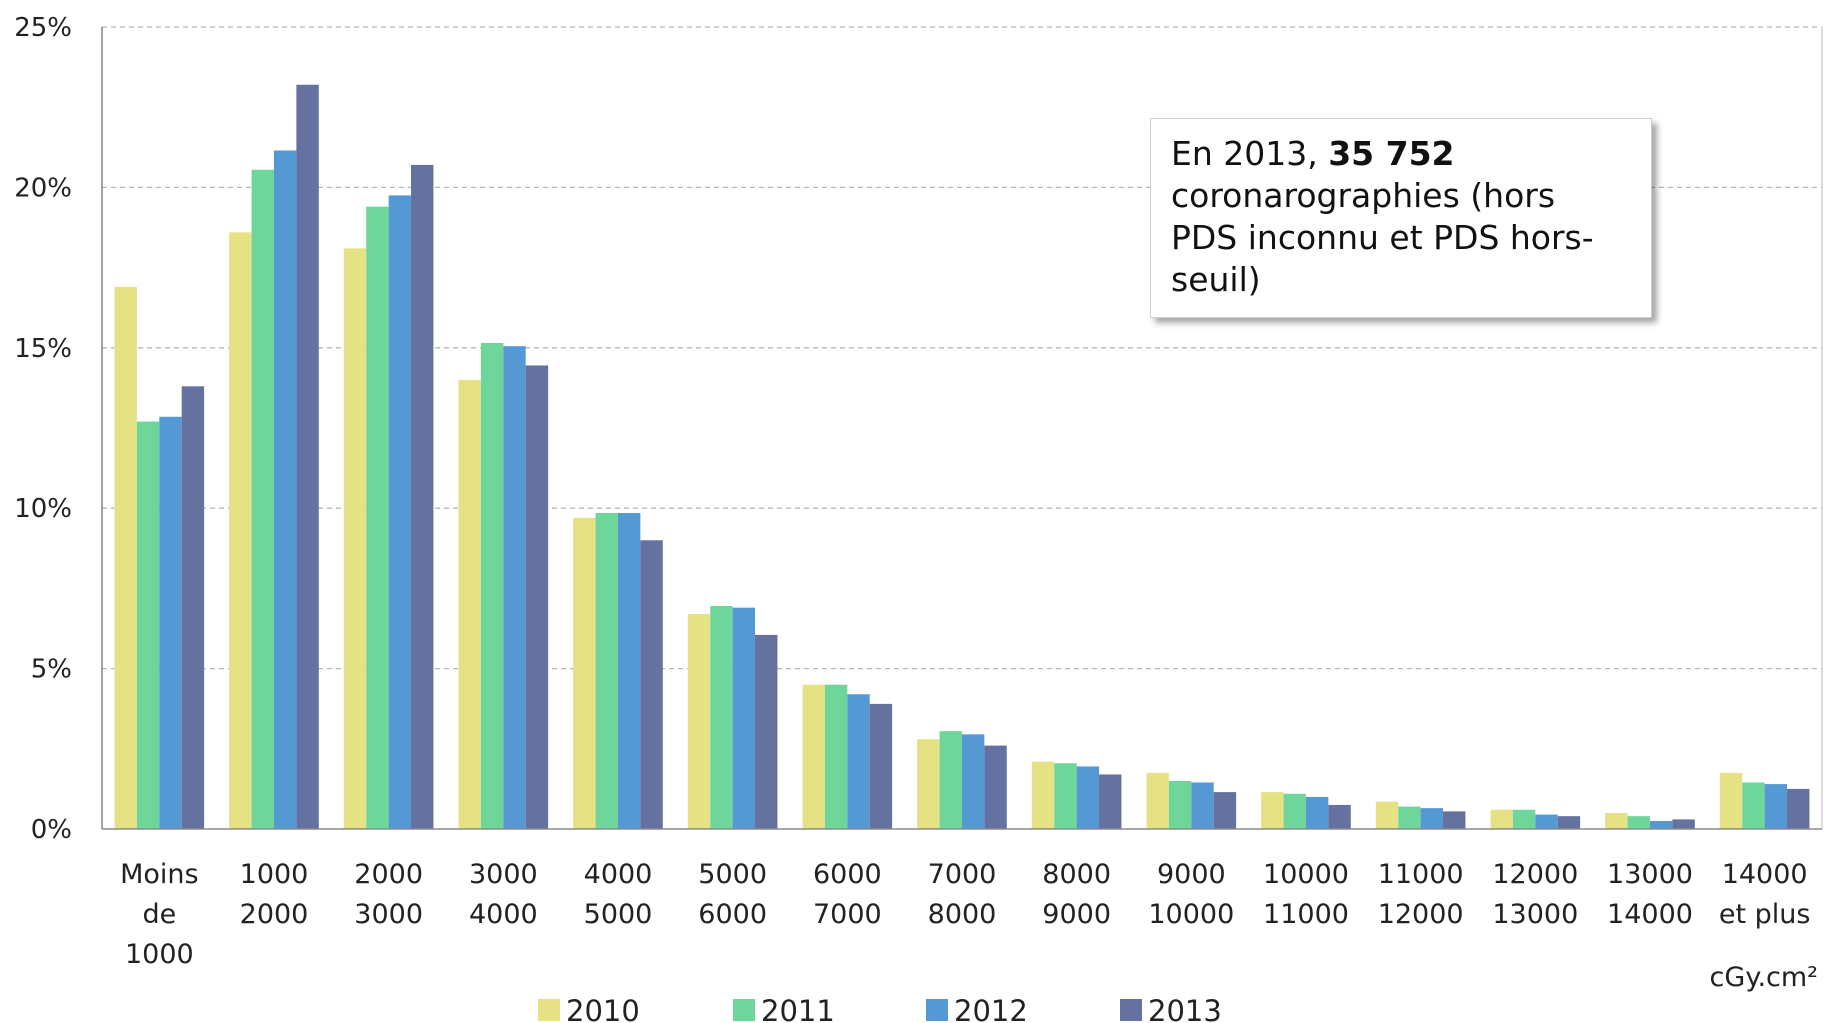  Describe the element at coordinates (880, 1008) in the screenshot. I see `legend: 2010 2011 2012 2013` at that location.